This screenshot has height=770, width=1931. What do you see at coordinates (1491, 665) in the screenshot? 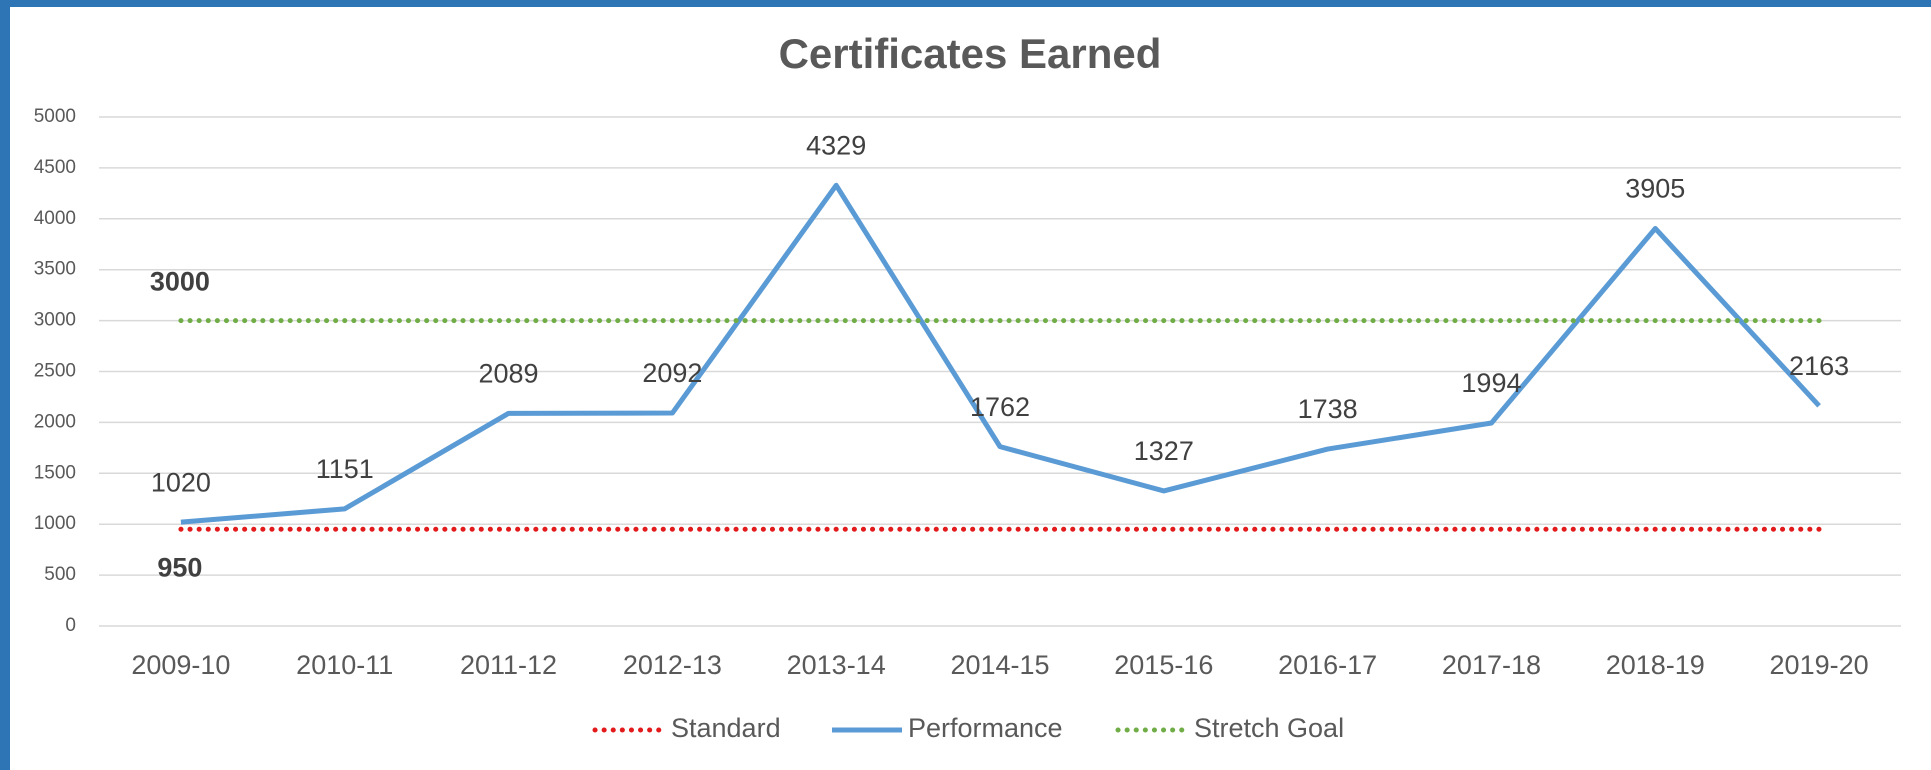
I see `x-tick-label: 2017-18` at bounding box center [1491, 665].